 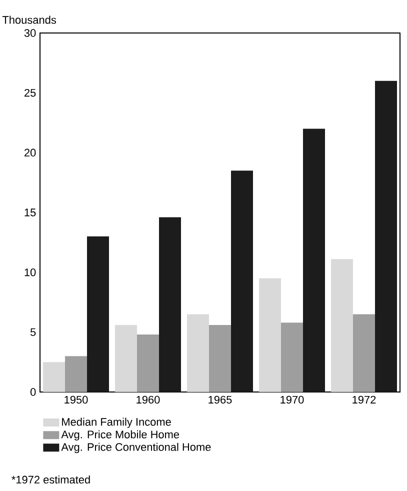 I want to click on y-axis-title: Thousands, so click(x=29, y=20).